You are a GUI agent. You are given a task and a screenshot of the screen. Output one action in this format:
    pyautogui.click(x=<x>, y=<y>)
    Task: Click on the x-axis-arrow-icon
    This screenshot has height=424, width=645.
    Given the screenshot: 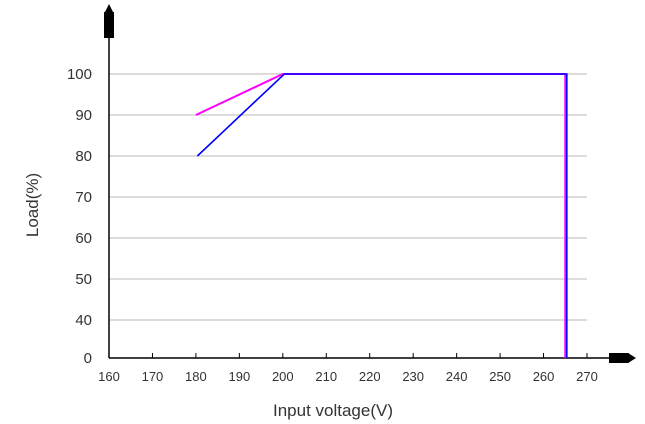 What is the action you would take?
    pyautogui.click(x=619, y=358)
    